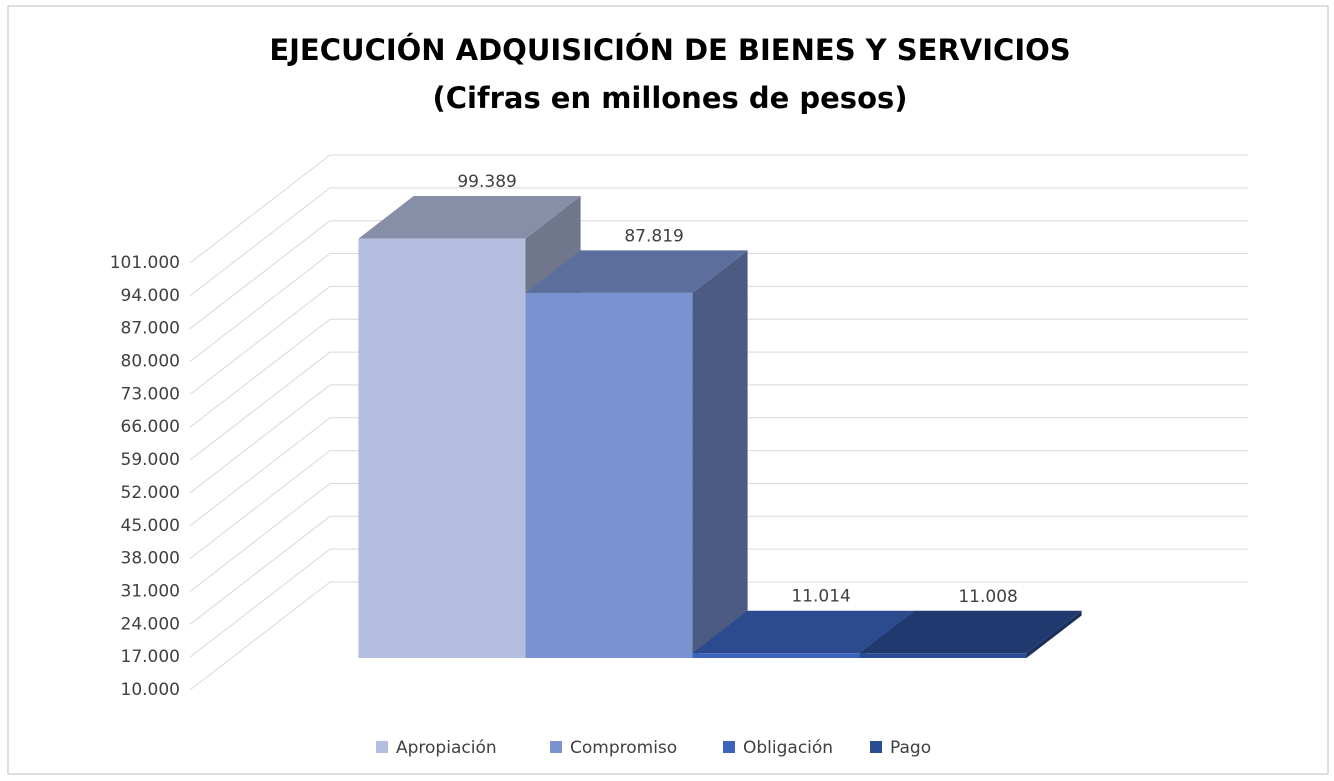  Describe the element at coordinates (150, 394) in the screenshot. I see `y-tick-label: 73.000` at that location.